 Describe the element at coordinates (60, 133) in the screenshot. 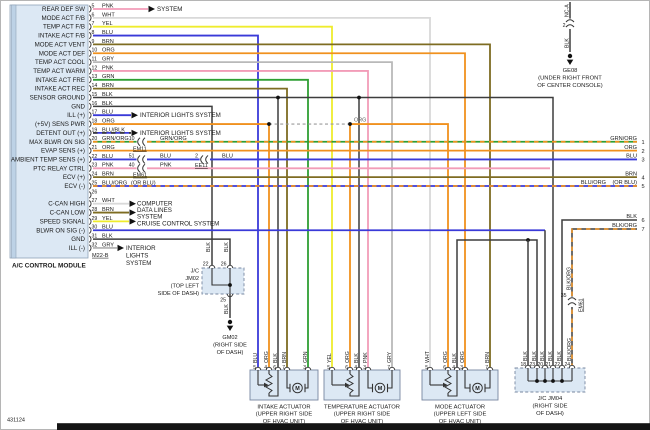

I see `module-pin-label: DETENT OUT (+)` at that location.